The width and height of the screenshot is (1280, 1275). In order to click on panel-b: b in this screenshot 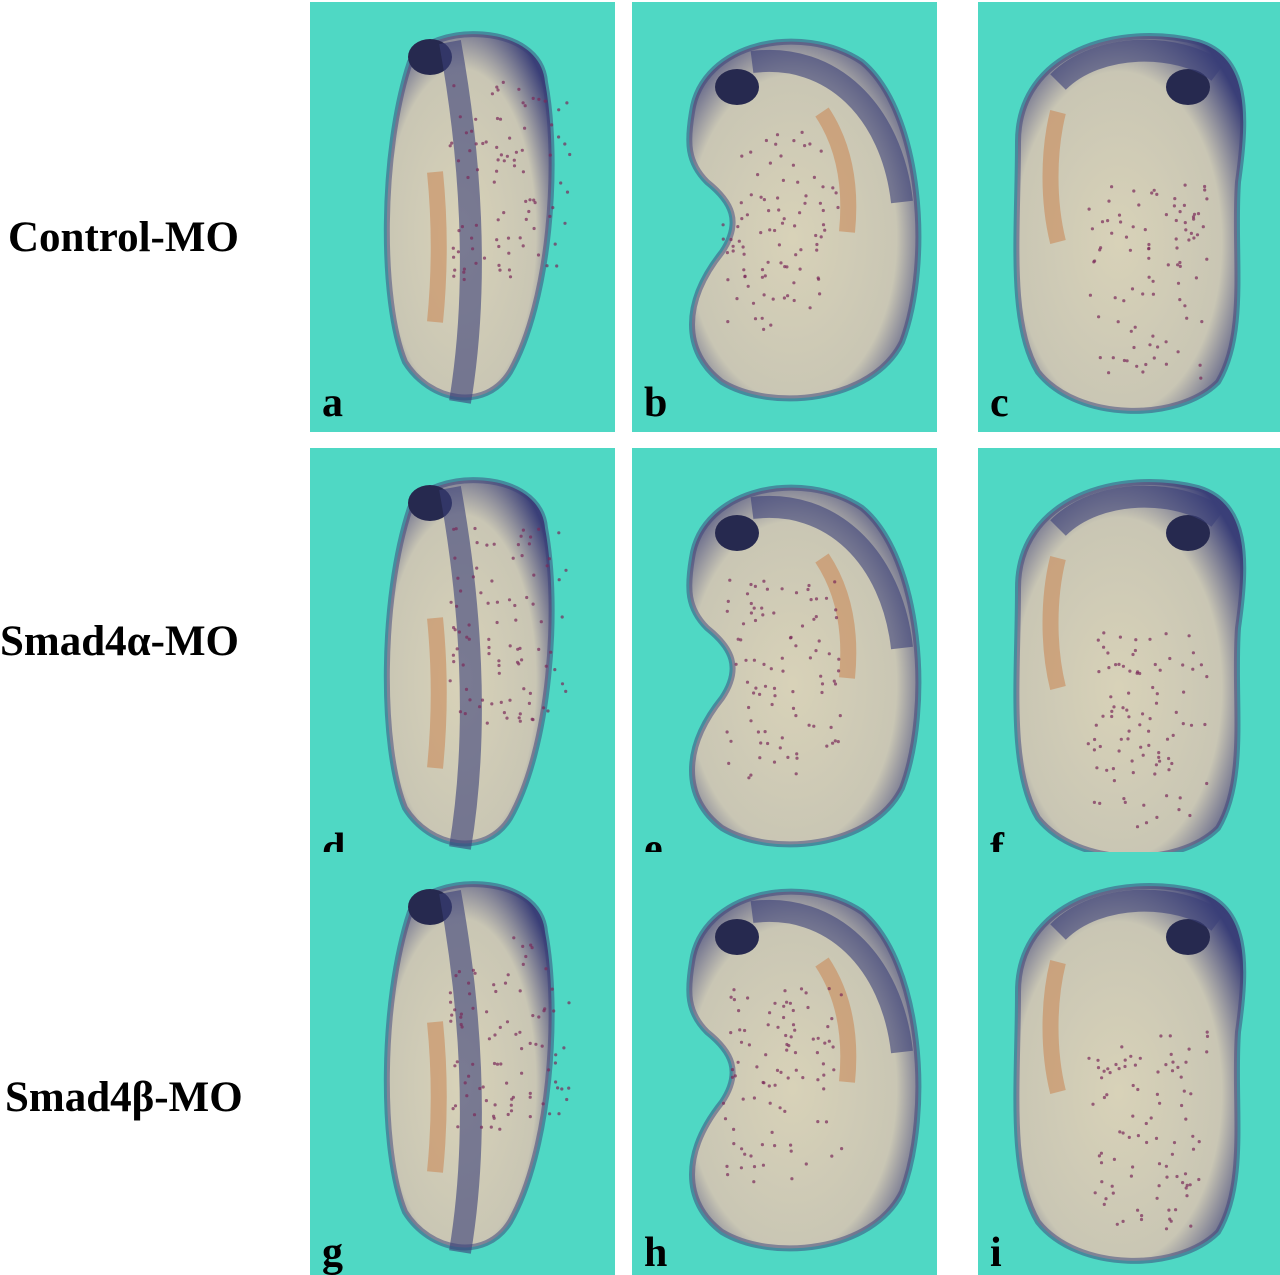, I will do `click(784, 217)`.